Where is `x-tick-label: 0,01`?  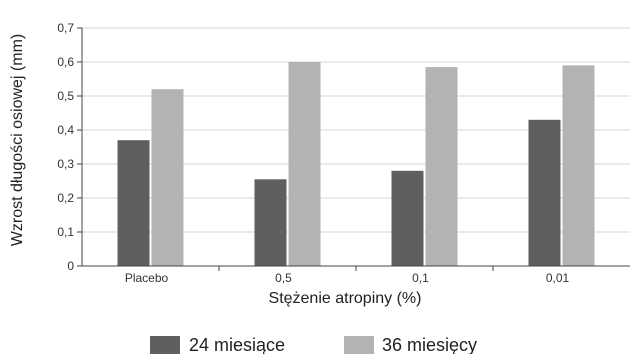 x-tick-label: 0,01 is located at coordinates (558, 278).